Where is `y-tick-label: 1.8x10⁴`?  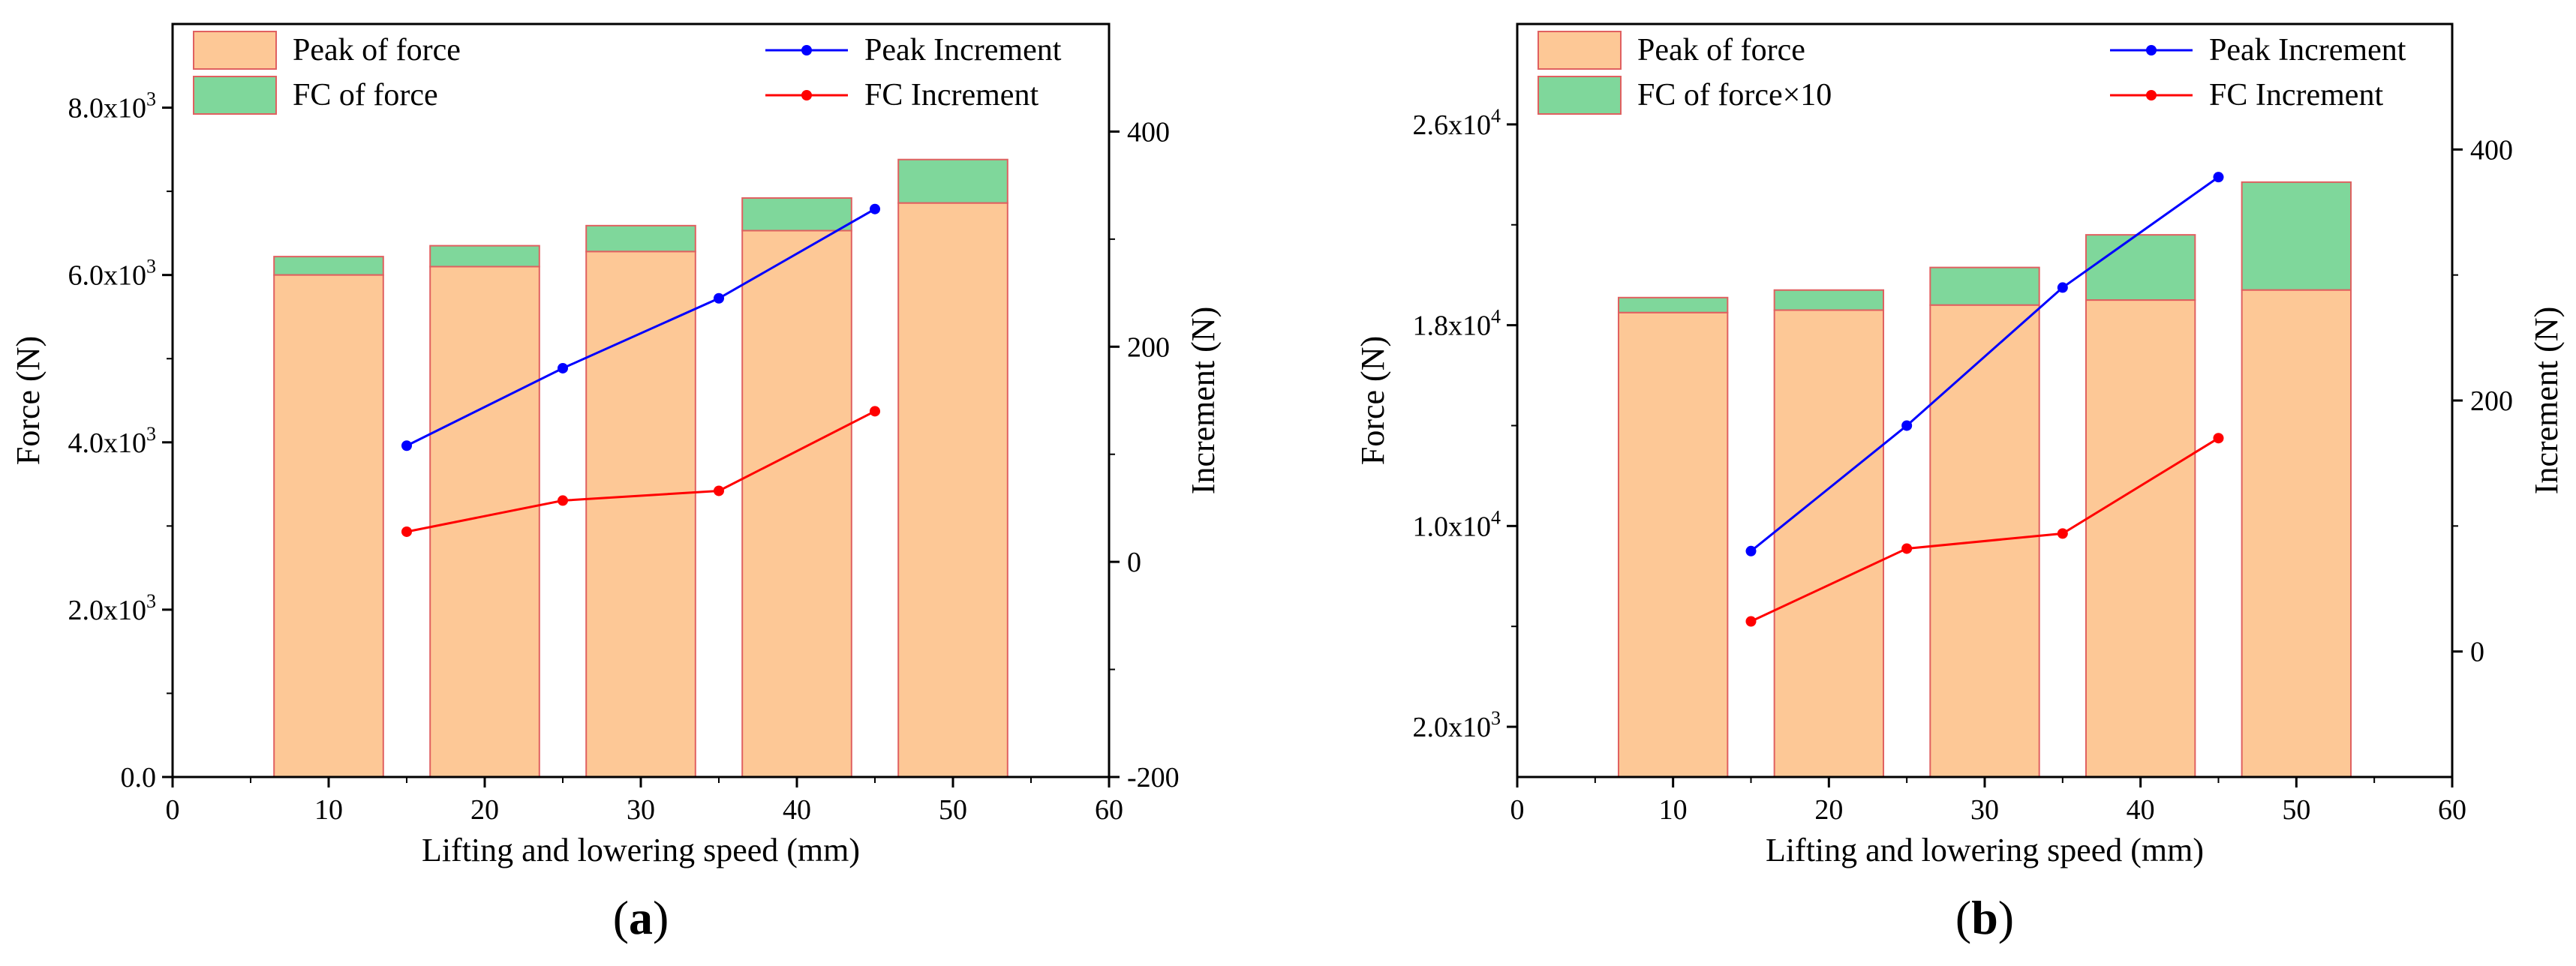
y-tick-label: 1.8x10⁴ is located at coordinates (1457, 324).